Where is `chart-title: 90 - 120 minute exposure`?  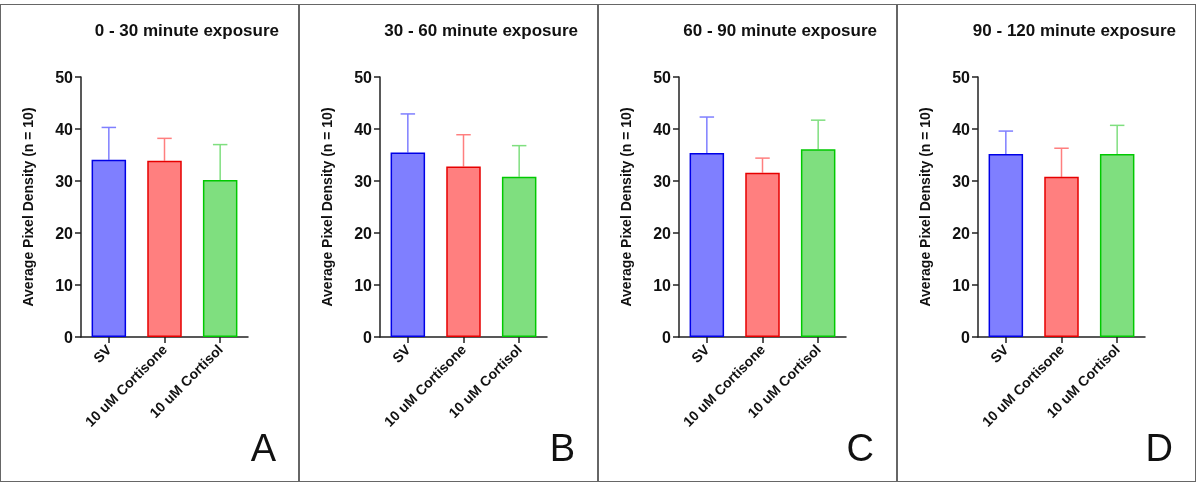
chart-title: 90 - 120 minute exposure is located at coordinates (1074, 30).